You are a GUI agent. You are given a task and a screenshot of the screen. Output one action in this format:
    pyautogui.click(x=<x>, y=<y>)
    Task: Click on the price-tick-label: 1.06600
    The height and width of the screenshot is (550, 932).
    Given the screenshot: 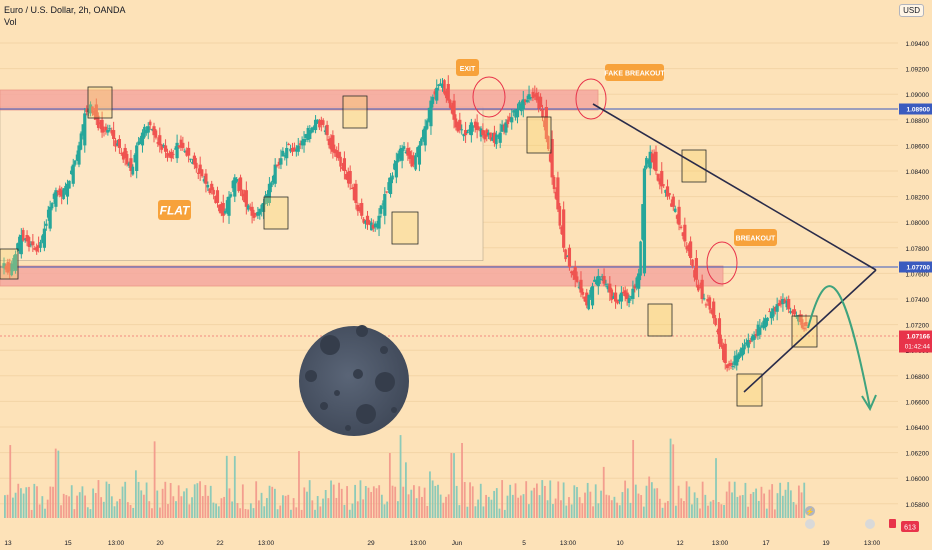 What is the action you would take?
    pyautogui.click(x=918, y=402)
    